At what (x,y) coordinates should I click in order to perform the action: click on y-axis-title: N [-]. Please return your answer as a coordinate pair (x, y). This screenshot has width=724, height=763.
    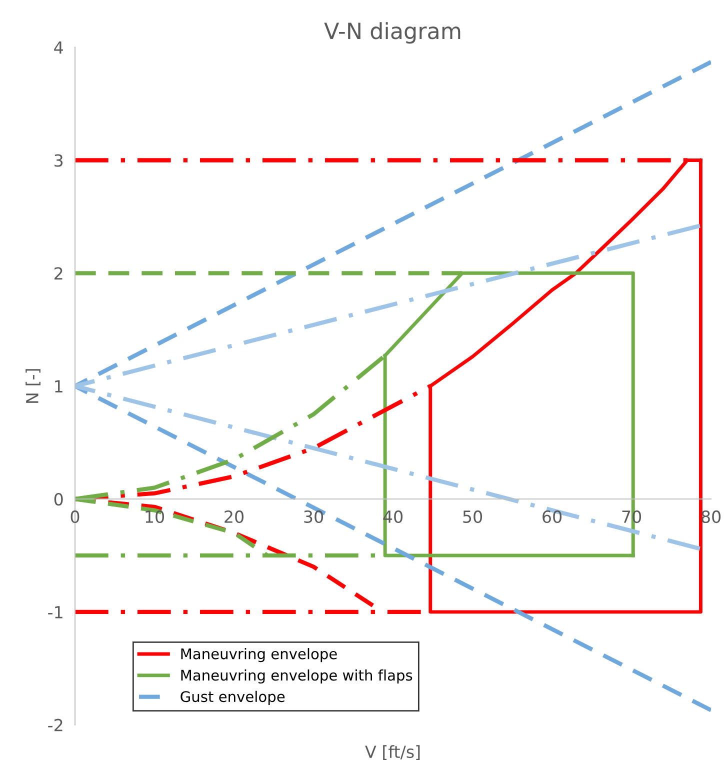
    Looking at the image, I should click on (33, 386).